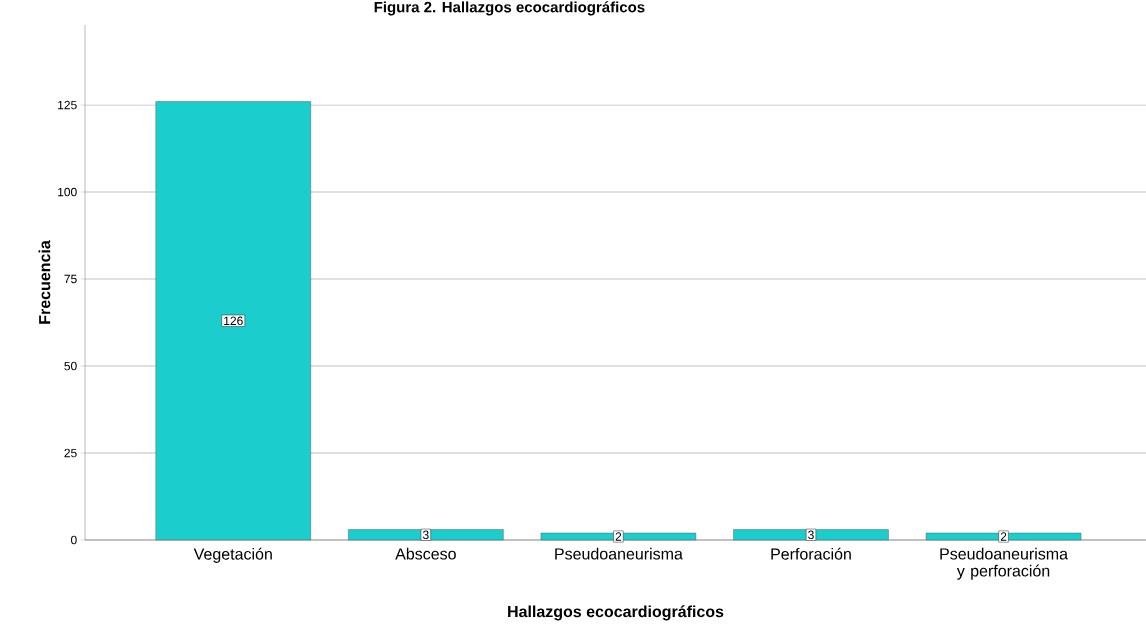 This screenshot has width=1146, height=643. I want to click on y-axis-title: Frecuencia, so click(44, 282).